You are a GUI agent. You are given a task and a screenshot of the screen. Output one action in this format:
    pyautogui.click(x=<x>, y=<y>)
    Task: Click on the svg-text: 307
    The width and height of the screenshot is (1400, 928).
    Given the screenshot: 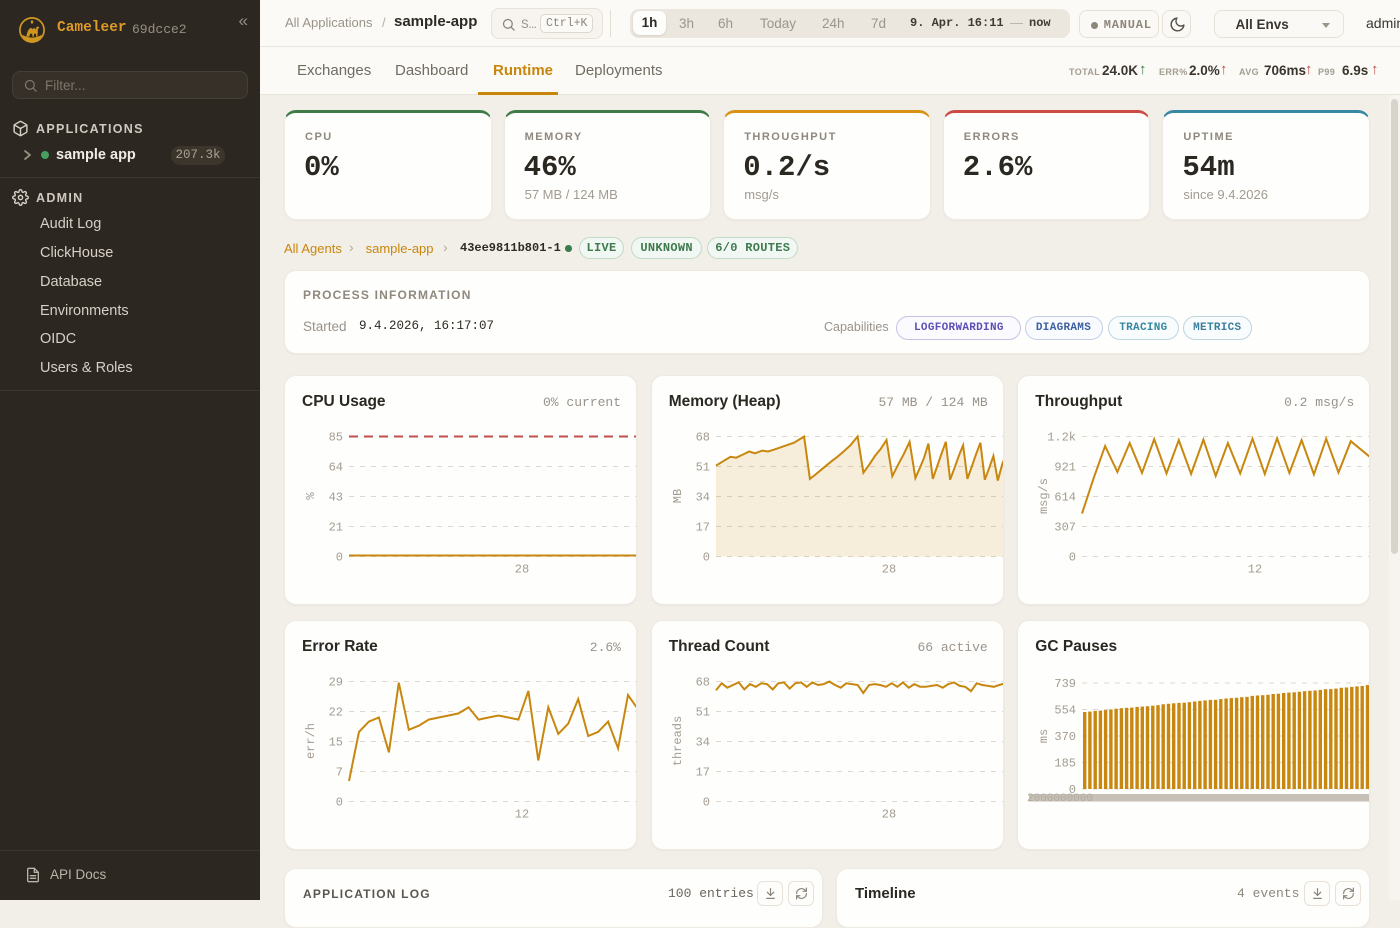 What is the action you would take?
    pyautogui.click(x=1066, y=528)
    